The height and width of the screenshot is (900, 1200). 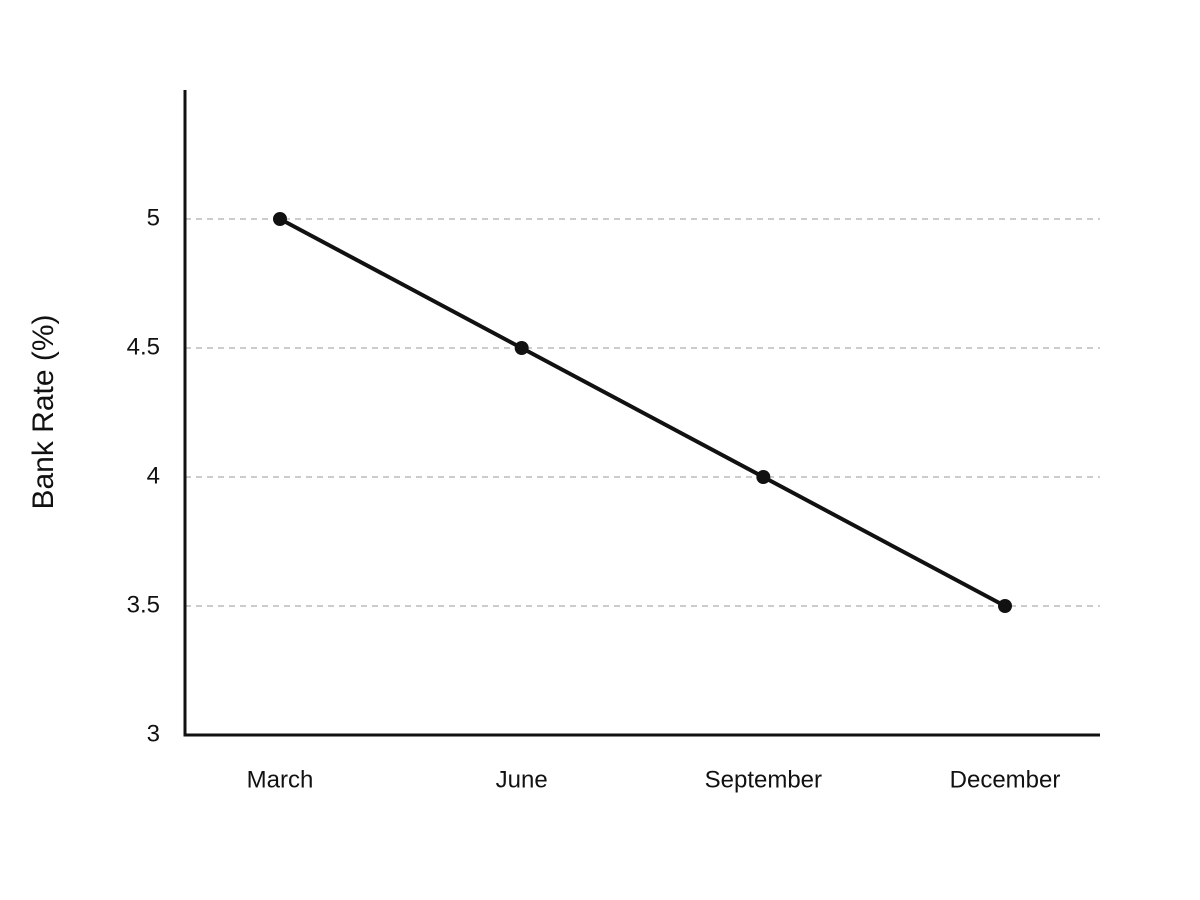 What do you see at coordinates (143, 604) in the screenshot?
I see `y-tick-label: 3.5` at bounding box center [143, 604].